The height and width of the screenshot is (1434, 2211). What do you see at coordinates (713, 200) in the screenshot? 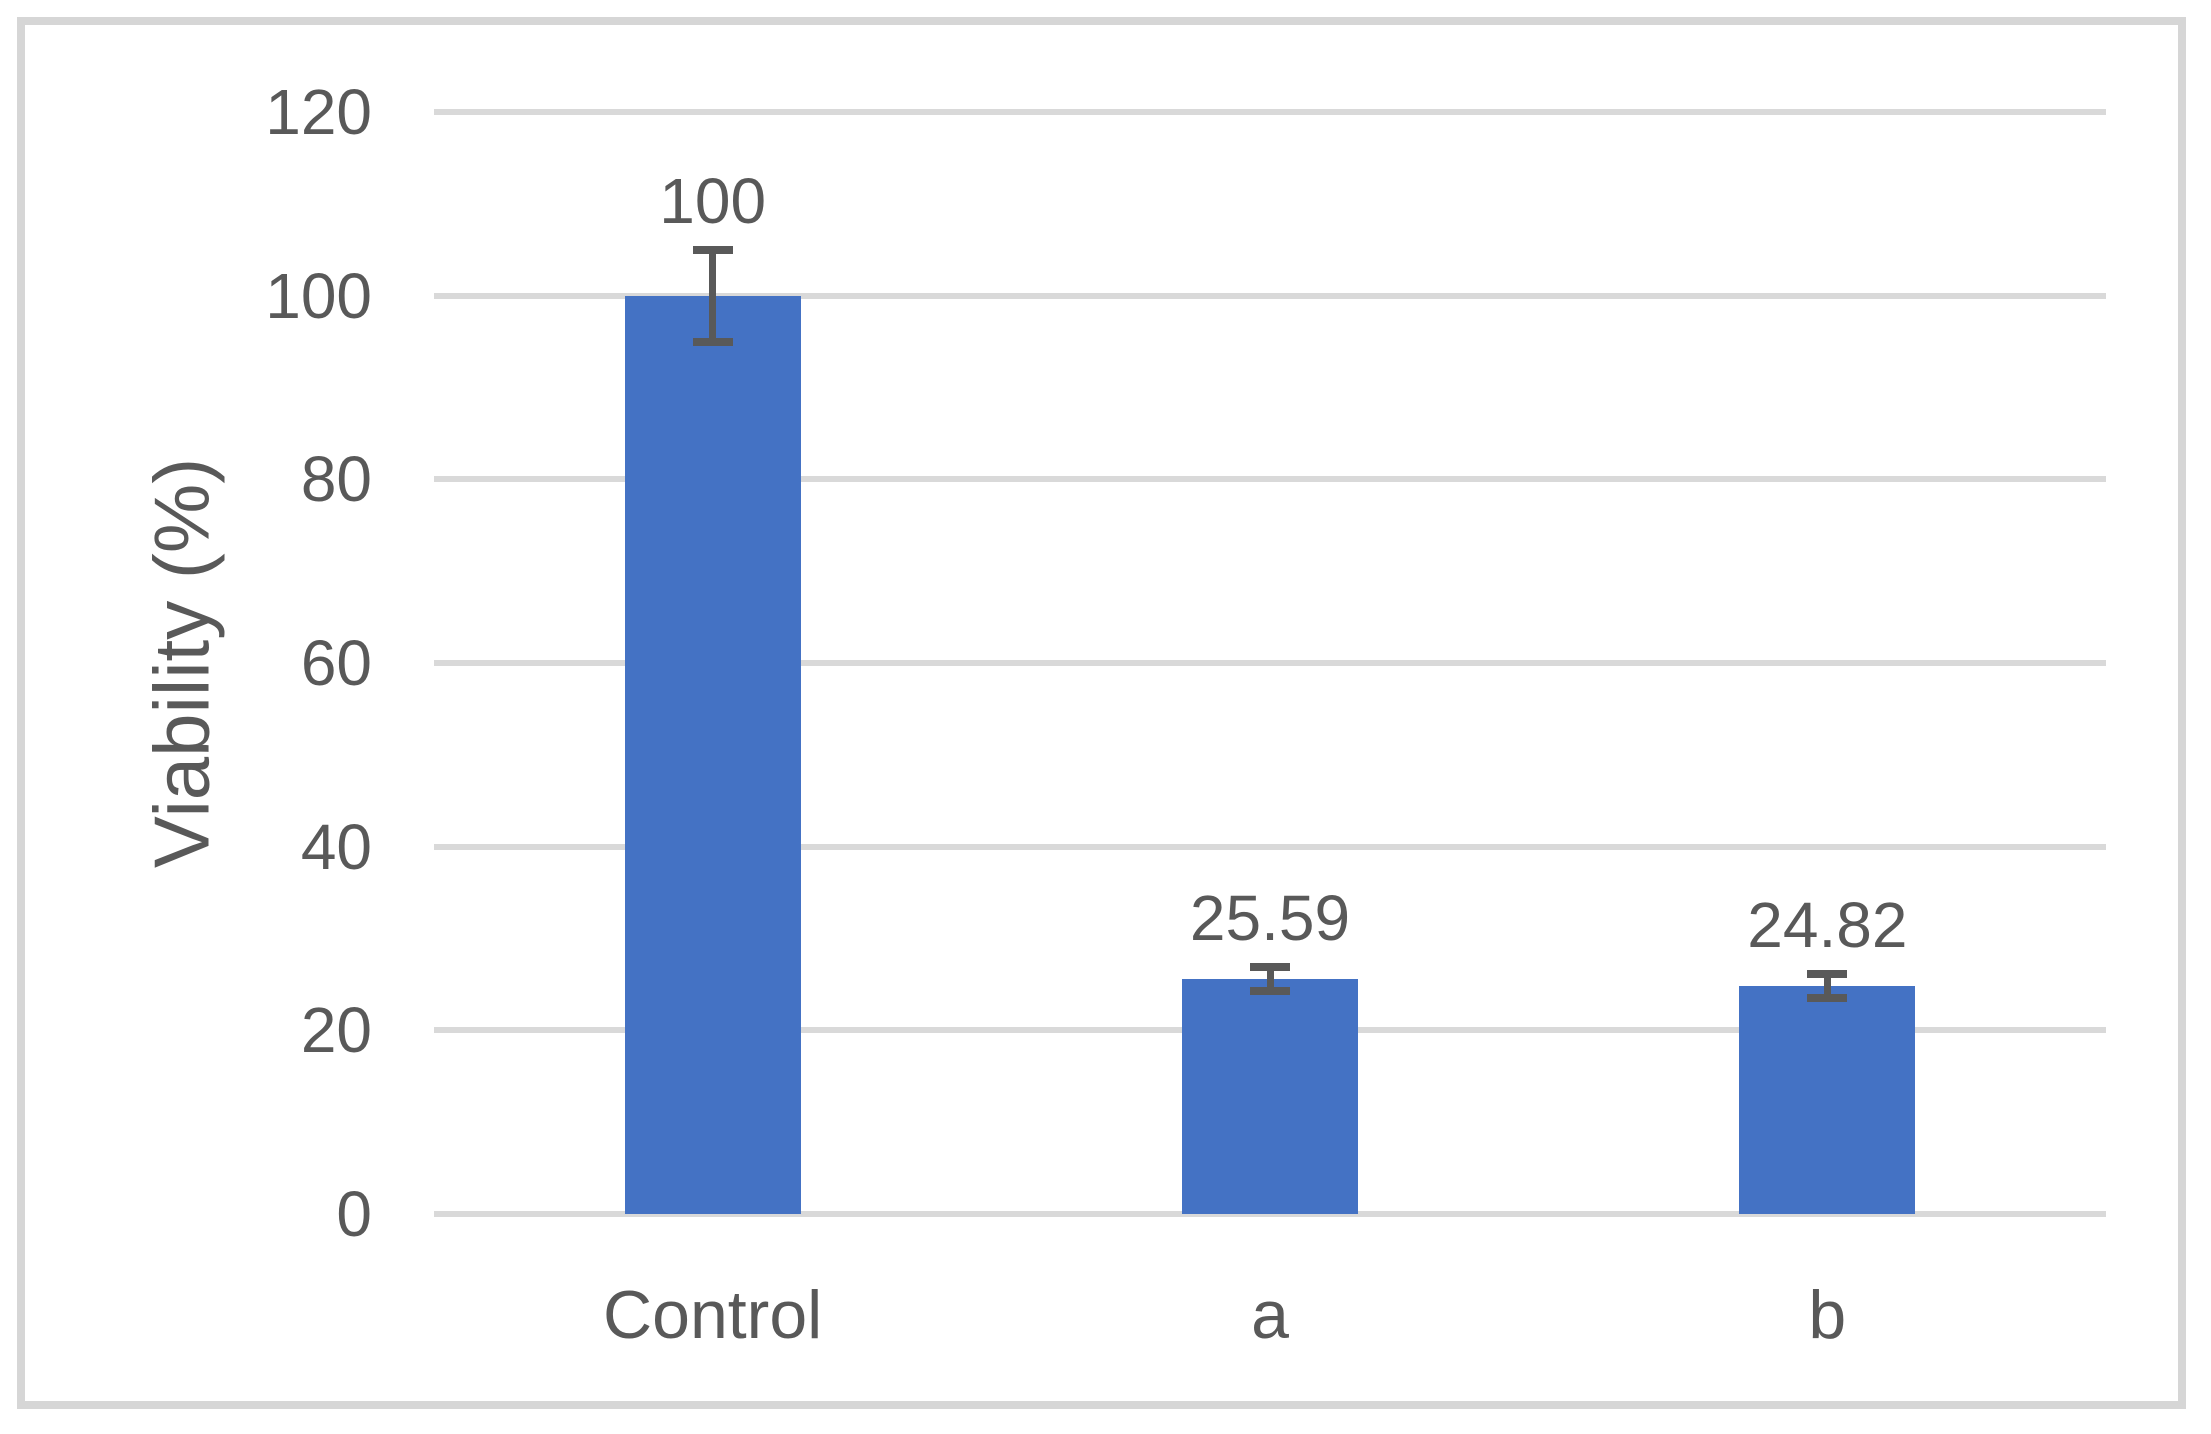
I see `data-label-control: 100` at bounding box center [713, 200].